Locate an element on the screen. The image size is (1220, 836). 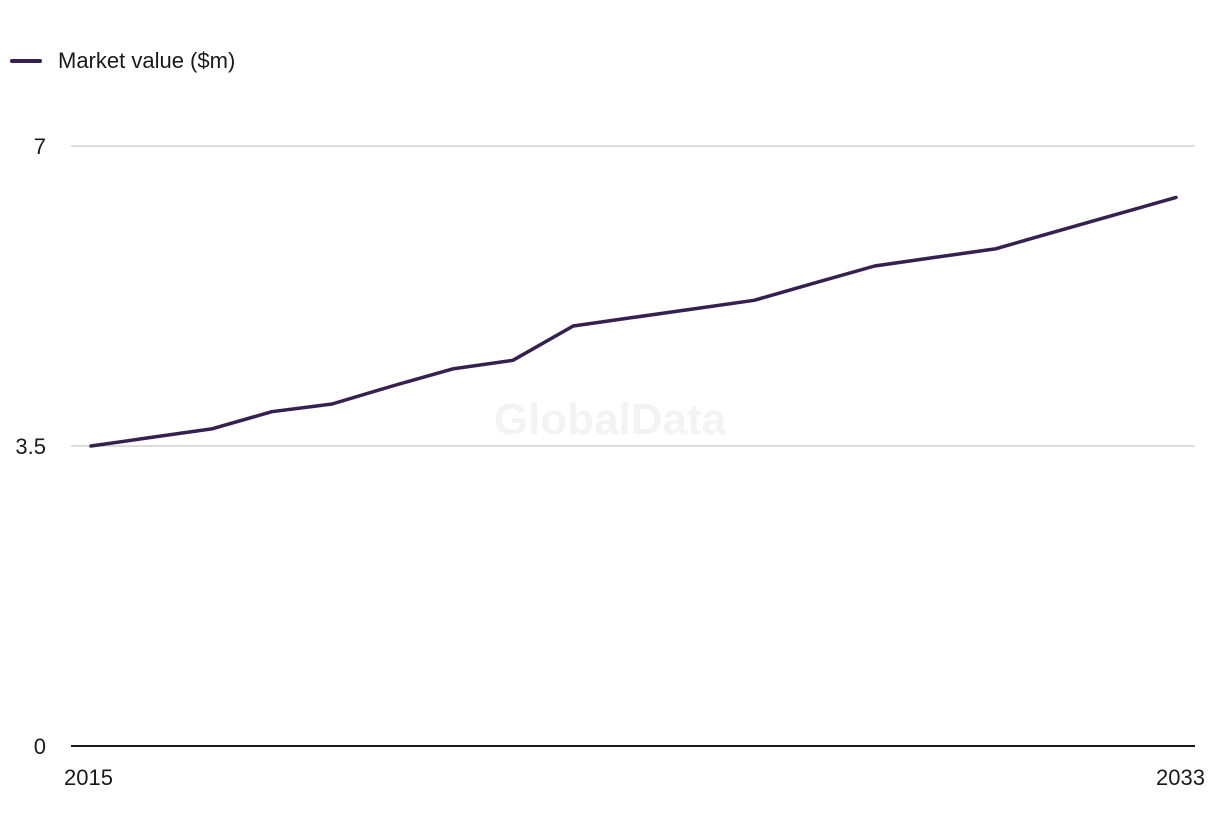
legend-label-market-value: Market value ($m) is located at coordinates (147, 60).